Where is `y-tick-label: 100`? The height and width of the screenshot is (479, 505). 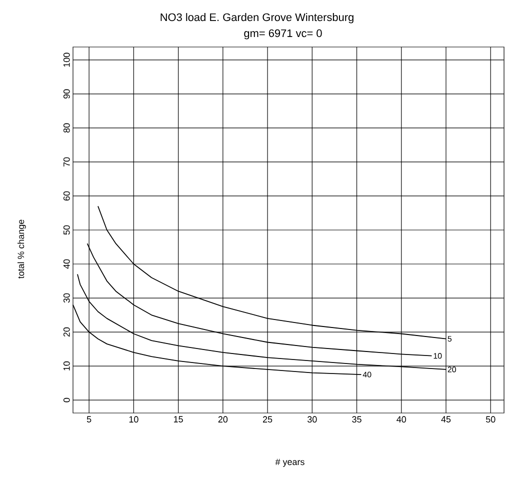
y-tick-label: 100 is located at coordinates (66, 59).